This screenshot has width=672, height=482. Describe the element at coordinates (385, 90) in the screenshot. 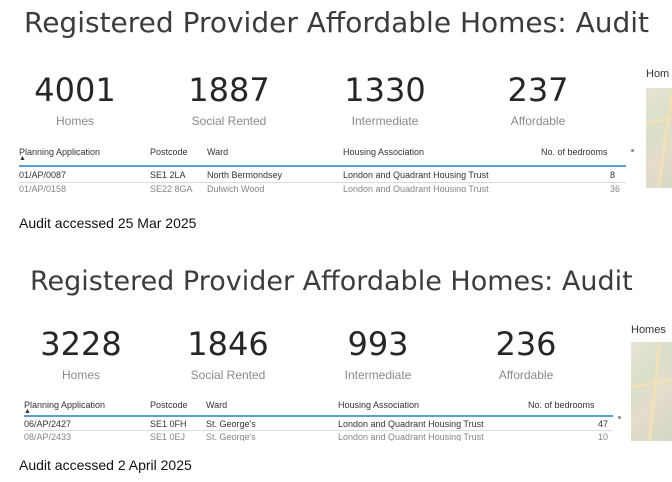

I see `kpi-value: 1330` at that location.